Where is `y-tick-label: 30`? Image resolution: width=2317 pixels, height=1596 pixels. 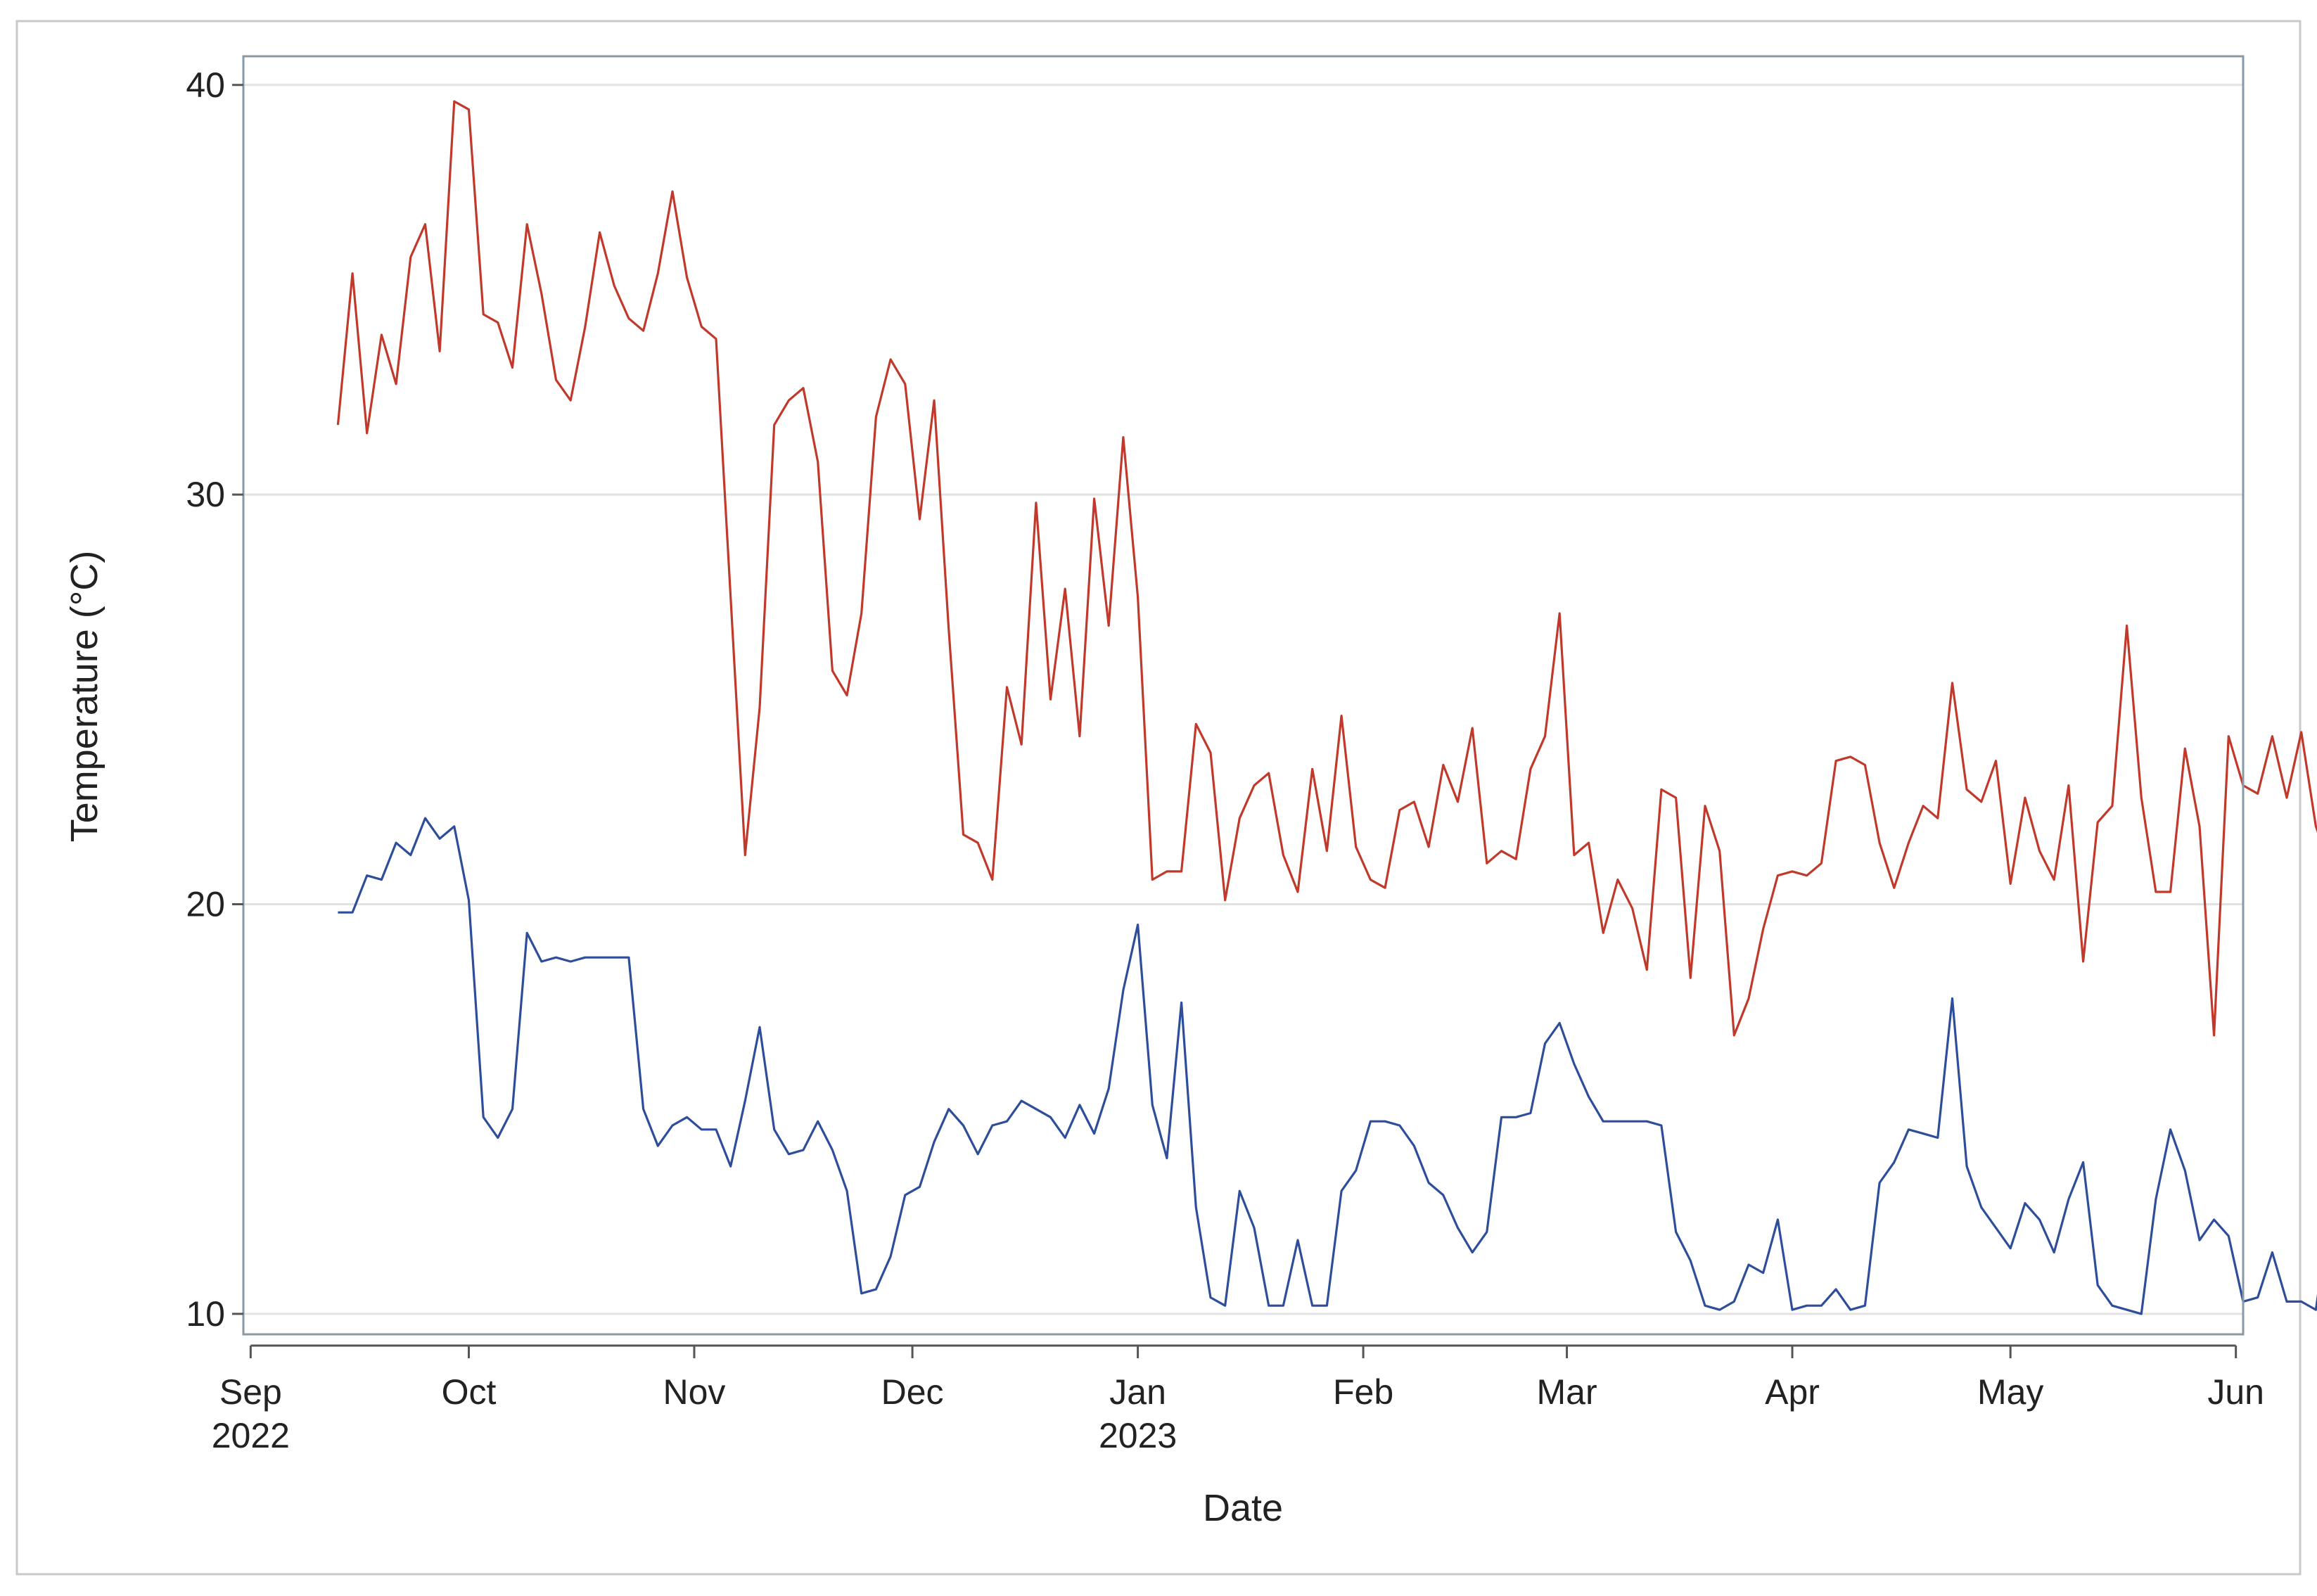
y-tick-label: 30 is located at coordinates (205, 494).